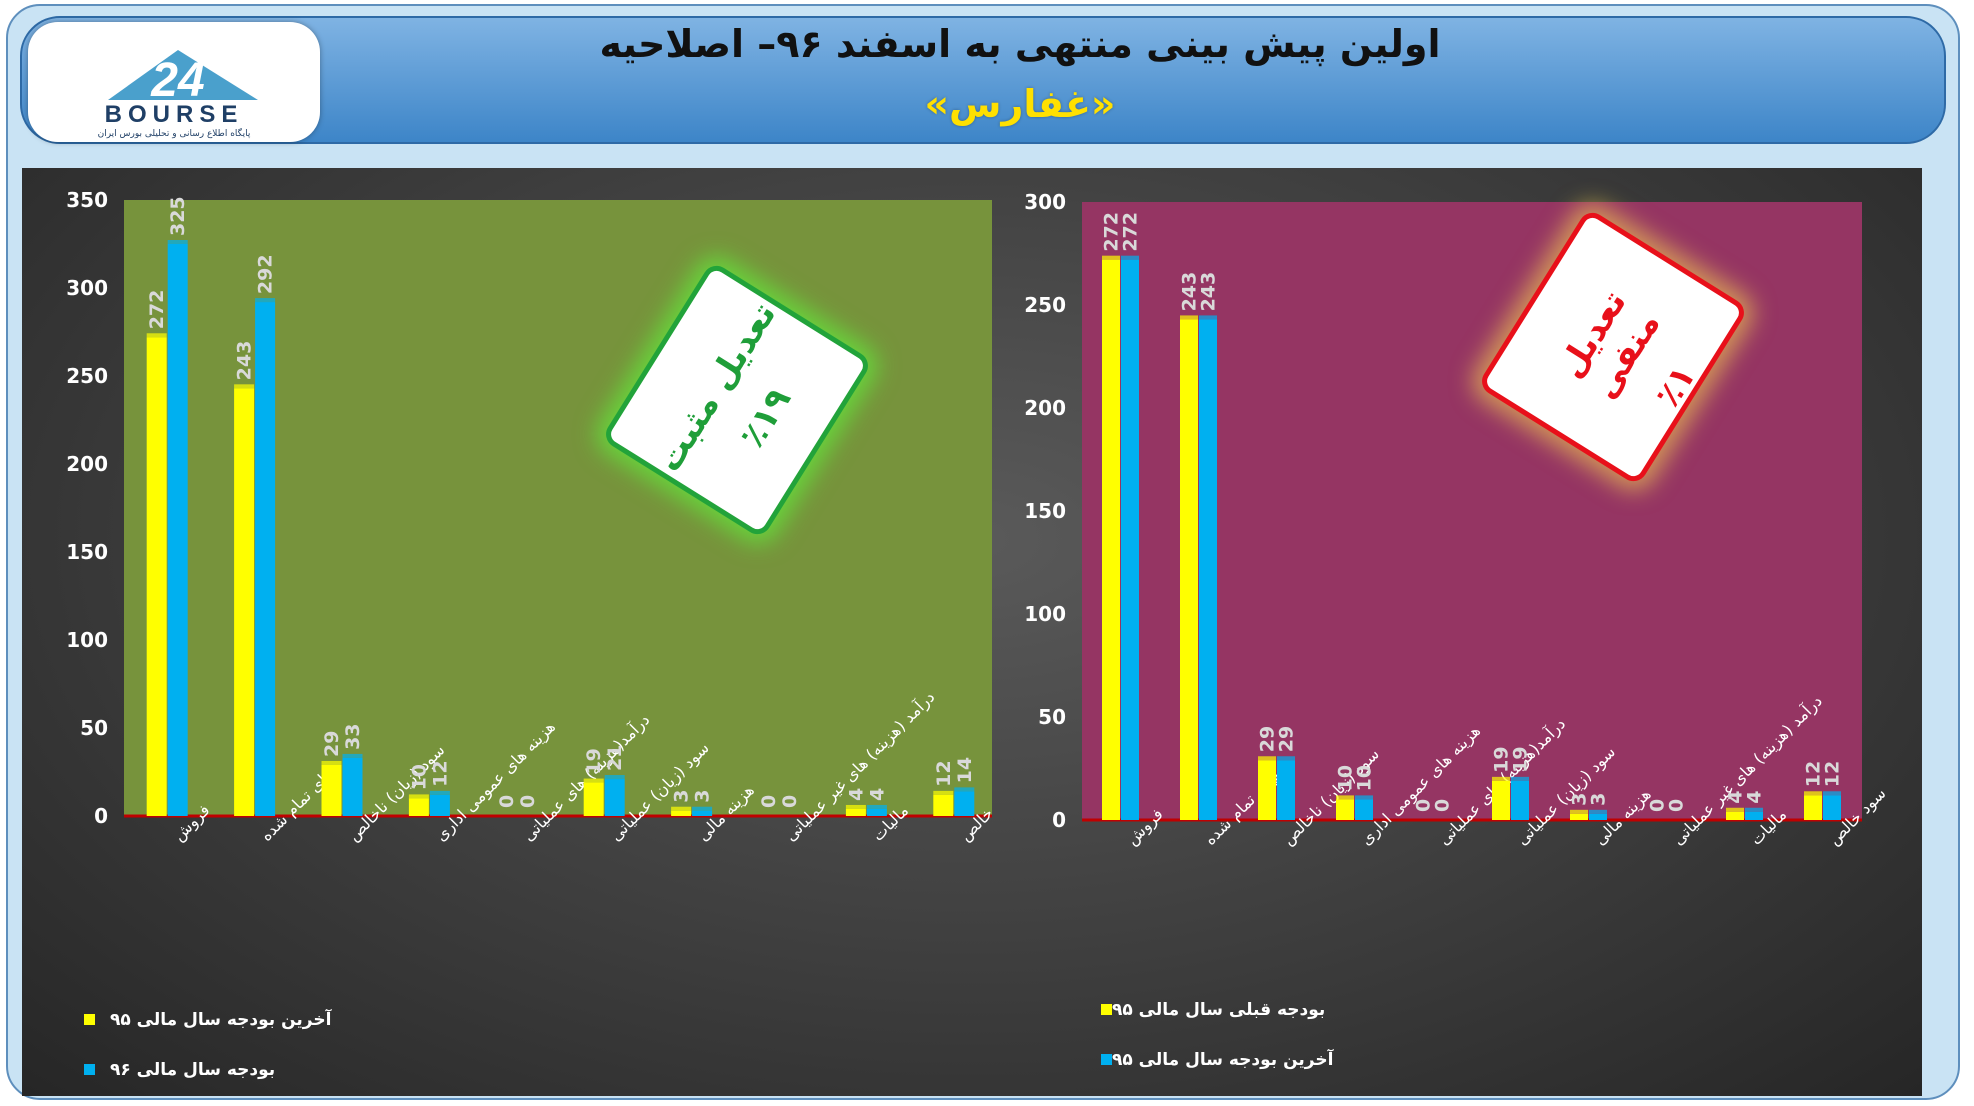 This screenshot has height=1106, width=1974. I want to click on left-legend-item-2: بودجه سال مالی ۹۶, so click(192, 1070).